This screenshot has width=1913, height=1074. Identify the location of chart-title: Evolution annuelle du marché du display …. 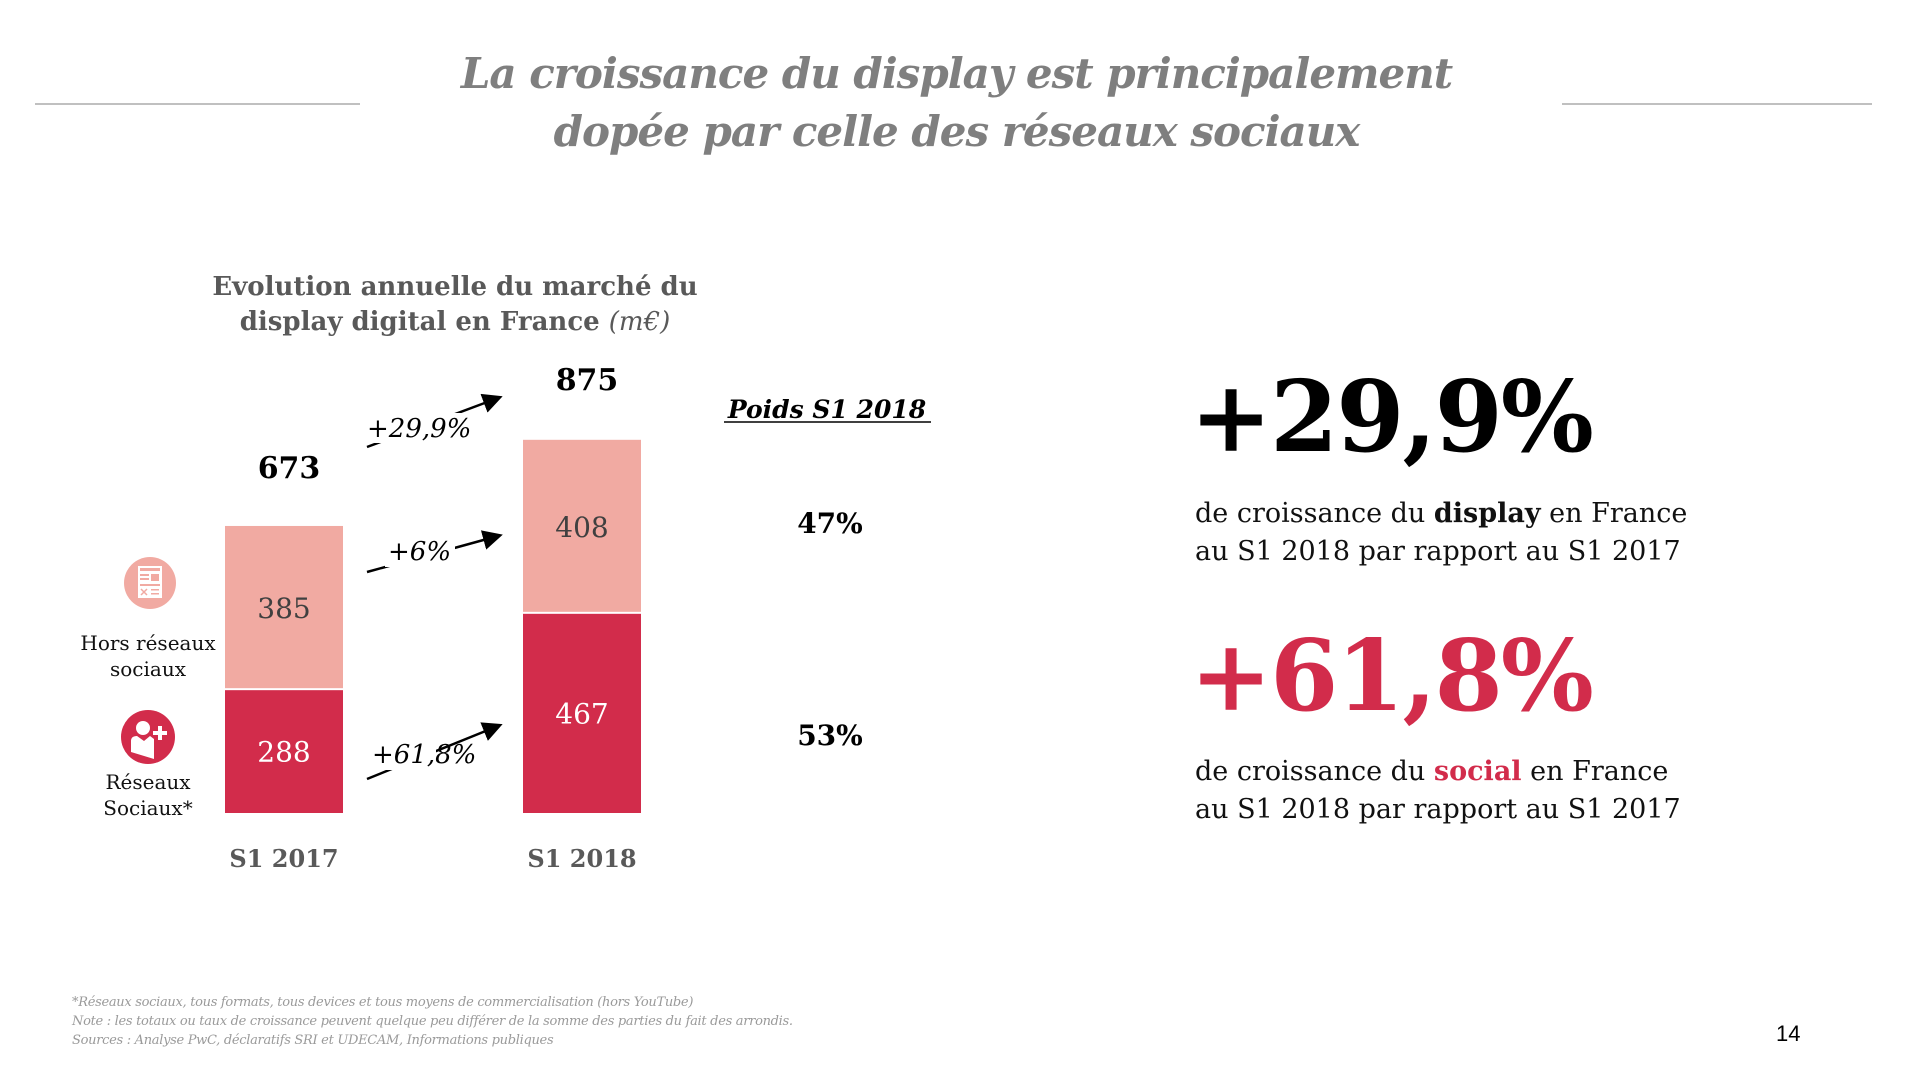
(455, 305).